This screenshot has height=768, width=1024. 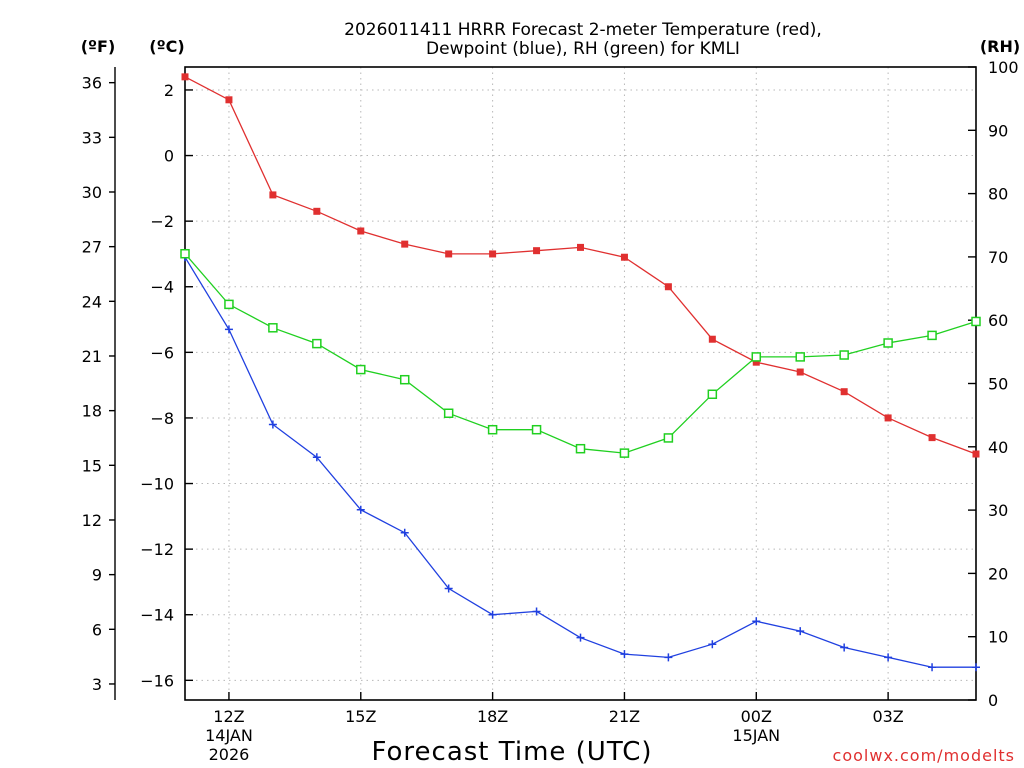 I want to click on rh-tick-label: 40, so click(x=998, y=447).